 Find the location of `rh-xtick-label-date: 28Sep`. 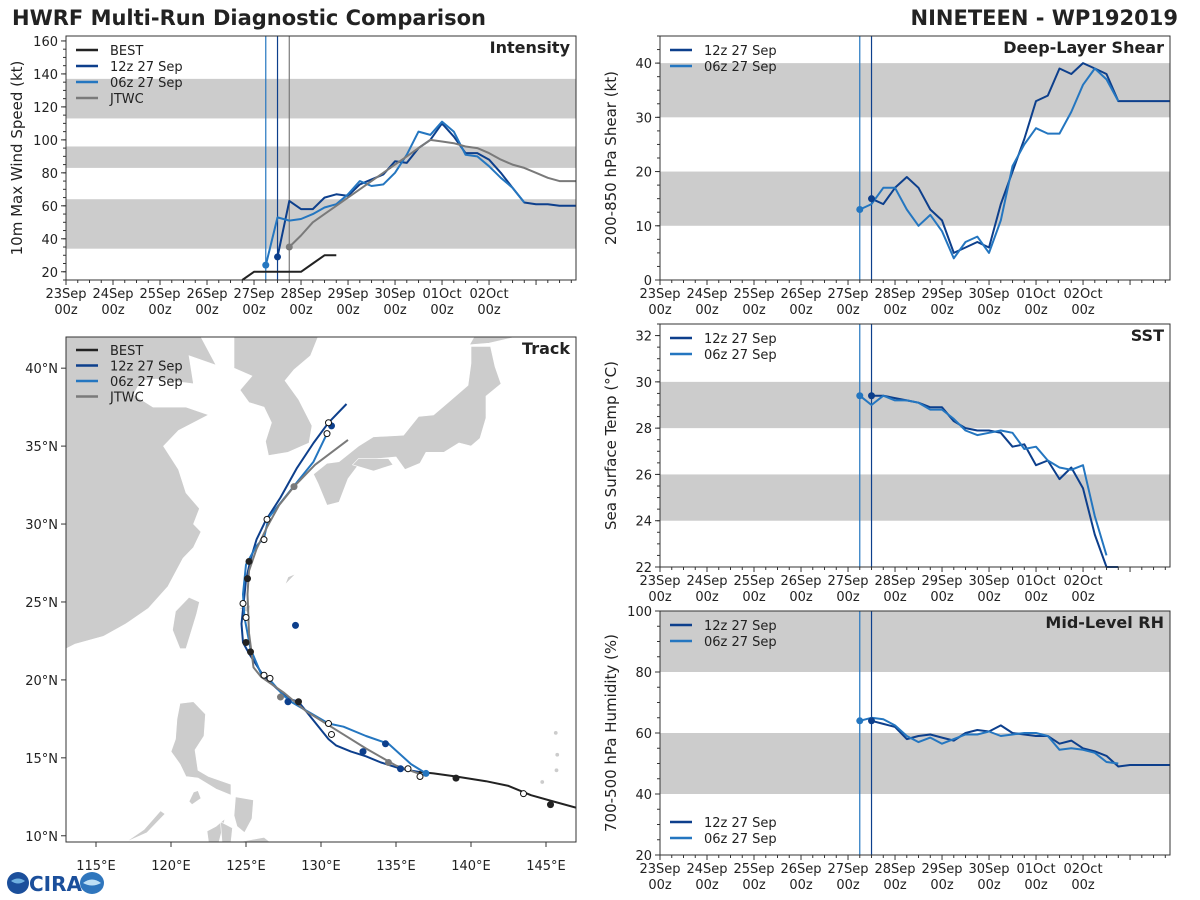

rh-xtick-label-date: 28Sep is located at coordinates (894, 869).